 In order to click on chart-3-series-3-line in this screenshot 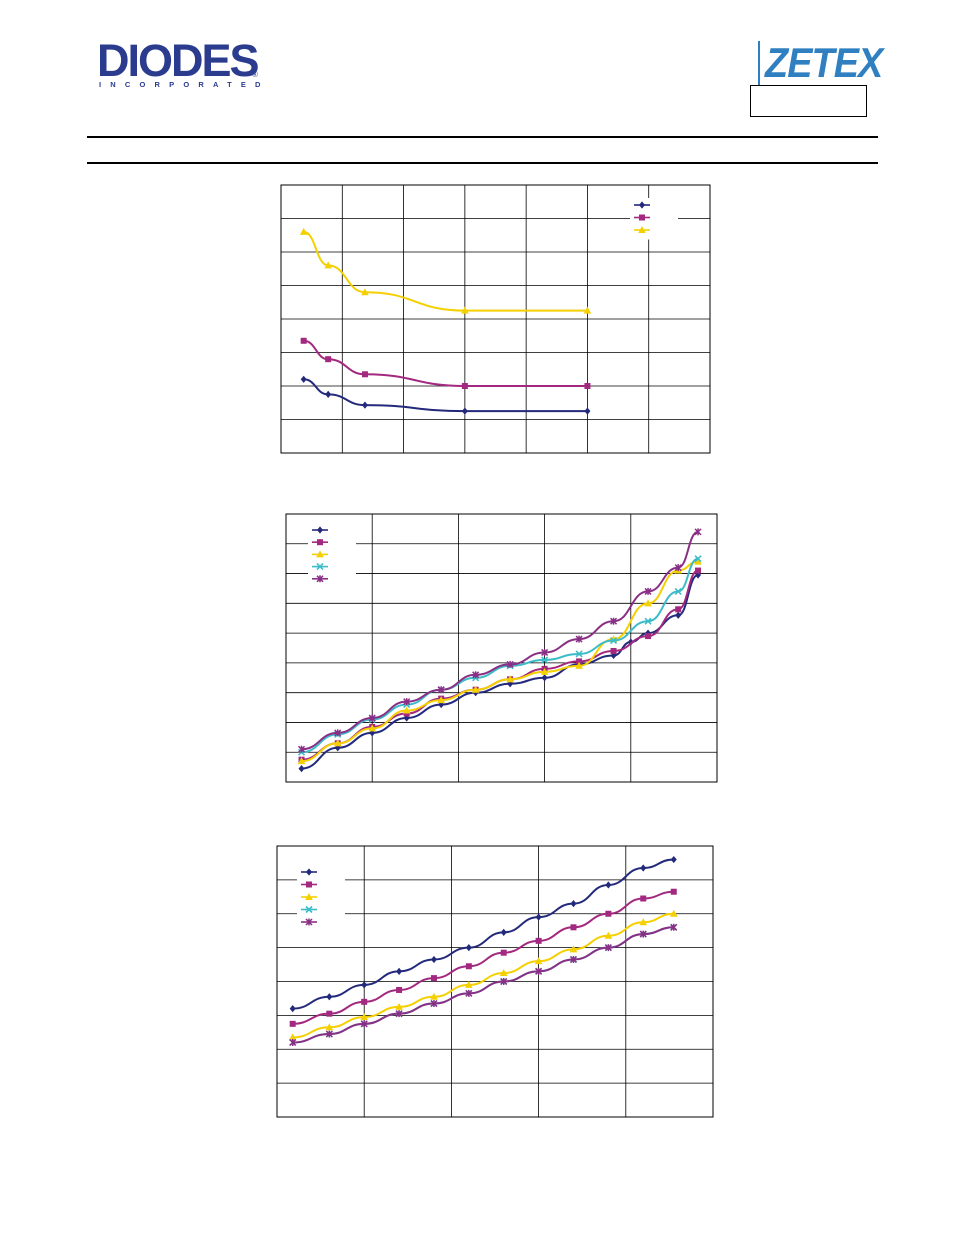, I will do `click(483, 975)`.